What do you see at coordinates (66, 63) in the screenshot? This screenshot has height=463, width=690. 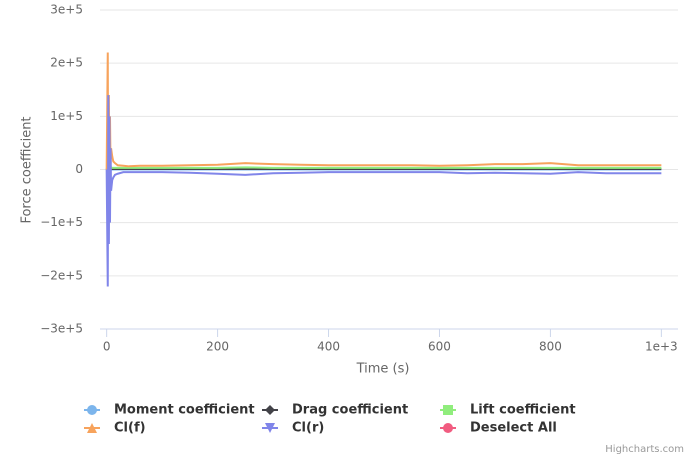 I see `y-tick-label: 2e+5` at bounding box center [66, 63].